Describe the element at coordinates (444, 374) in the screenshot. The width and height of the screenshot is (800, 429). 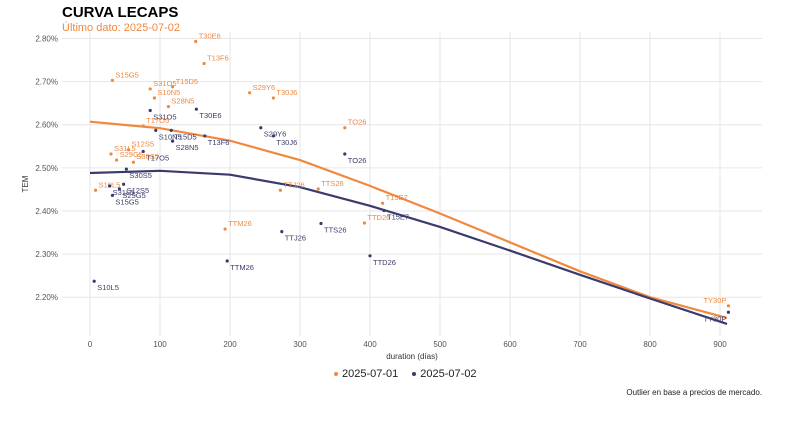
I see `legend-item-series2: 2025-07-02` at that location.